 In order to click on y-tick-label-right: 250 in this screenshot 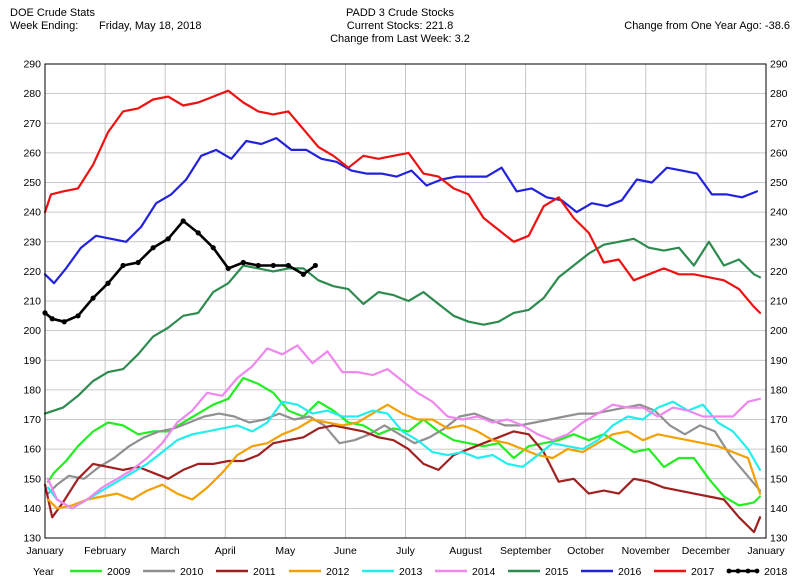, I will do `click(779, 183)`.